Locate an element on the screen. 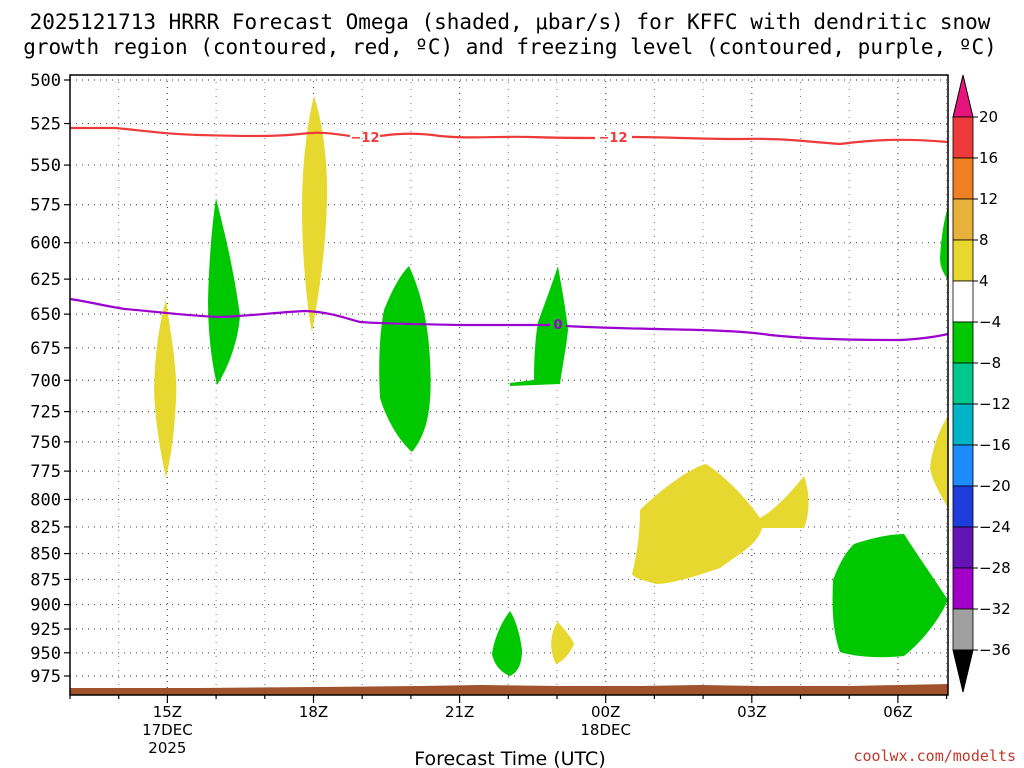  y-tick-label: 575 is located at coordinates (45, 206).